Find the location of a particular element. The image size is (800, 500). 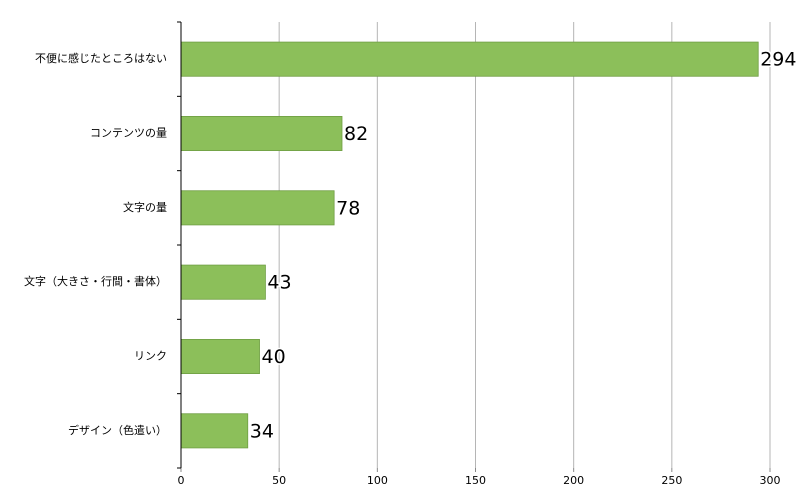

y-tick-label: コンテンツの量 is located at coordinates (128, 133).